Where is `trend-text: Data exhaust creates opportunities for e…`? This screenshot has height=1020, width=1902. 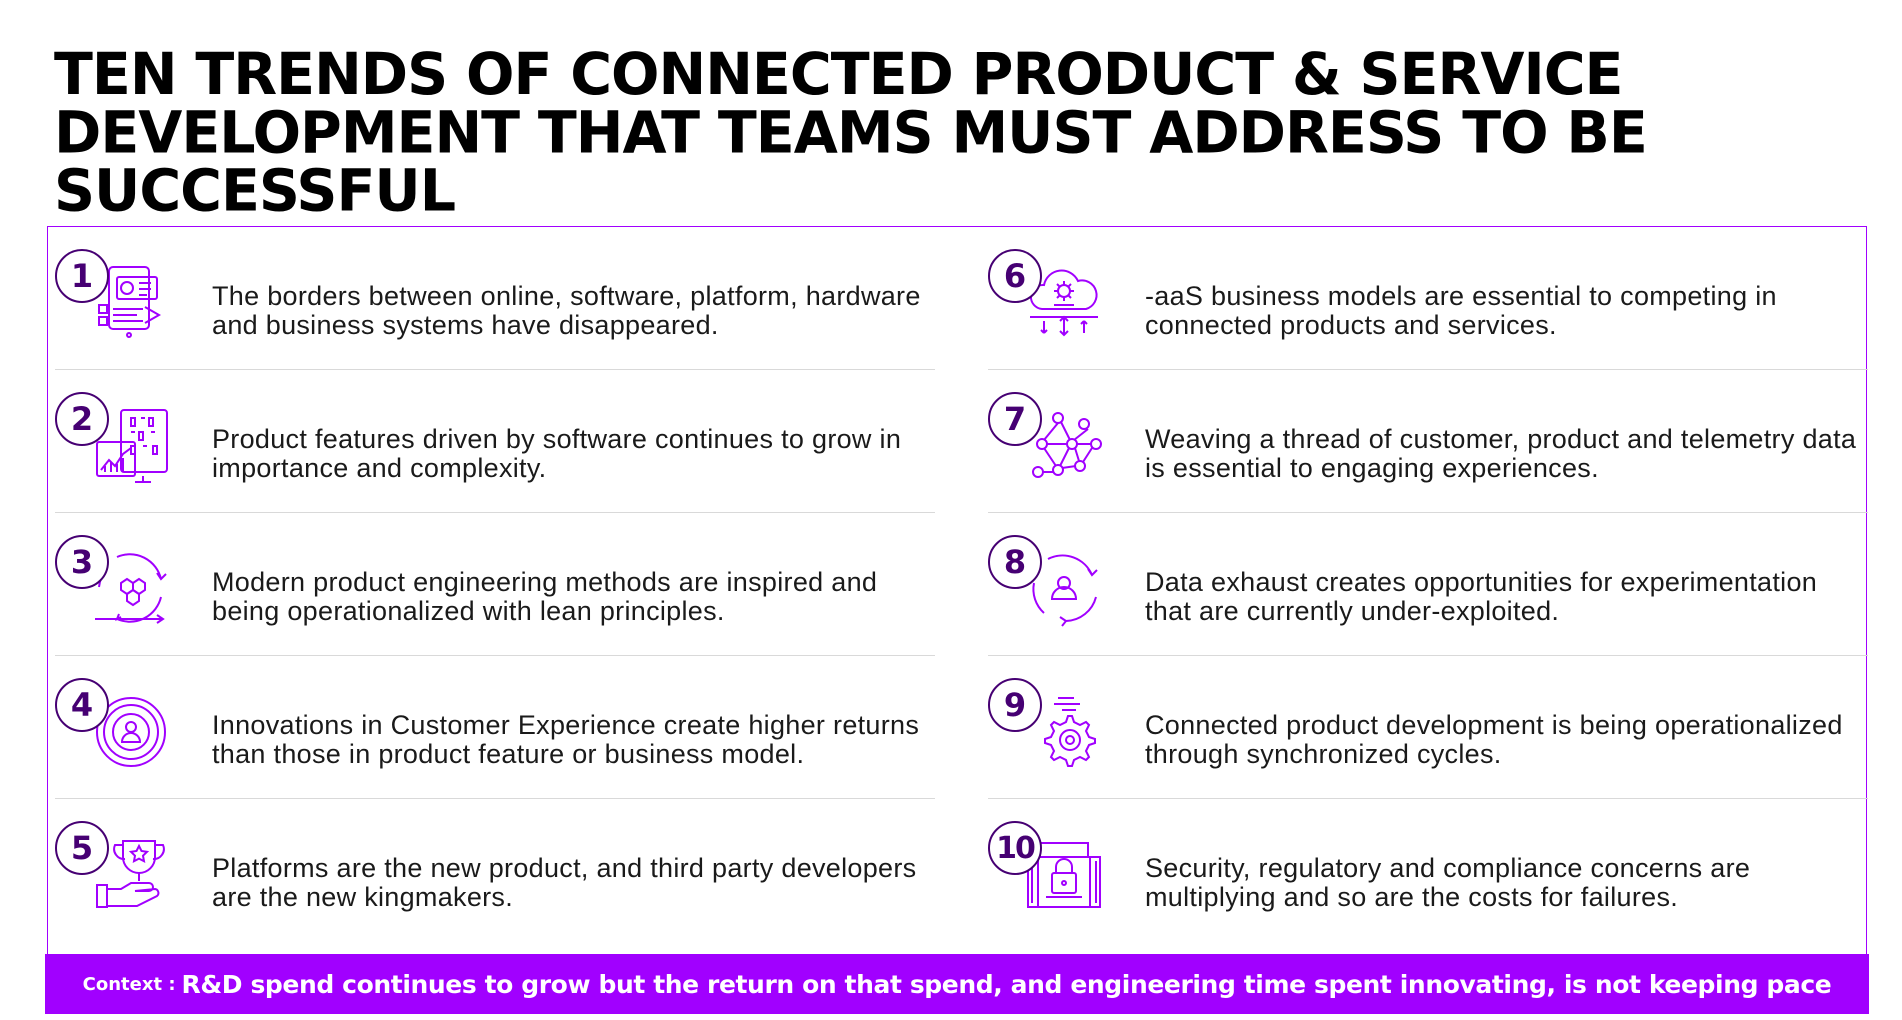
trend-text: Data exhaust creates opportunities for e… is located at coordinates (1481, 596).